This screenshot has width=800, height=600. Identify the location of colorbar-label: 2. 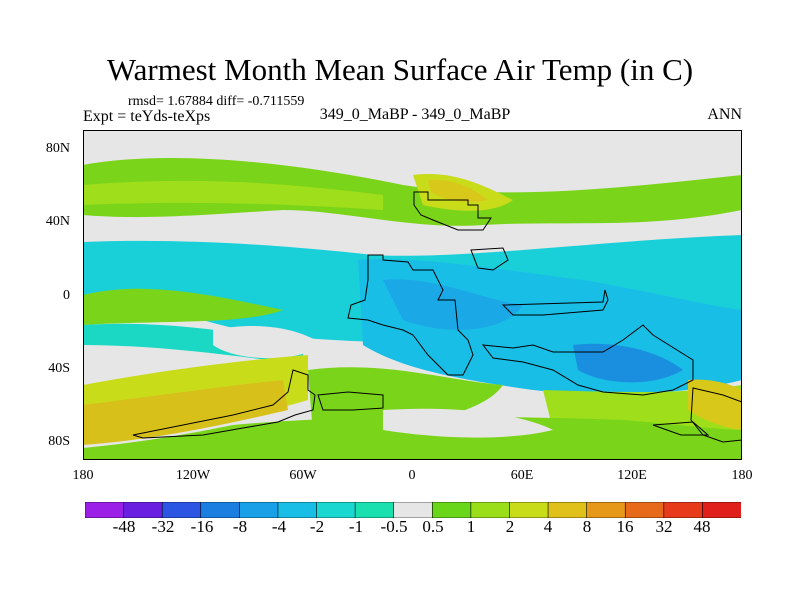
(510, 526).